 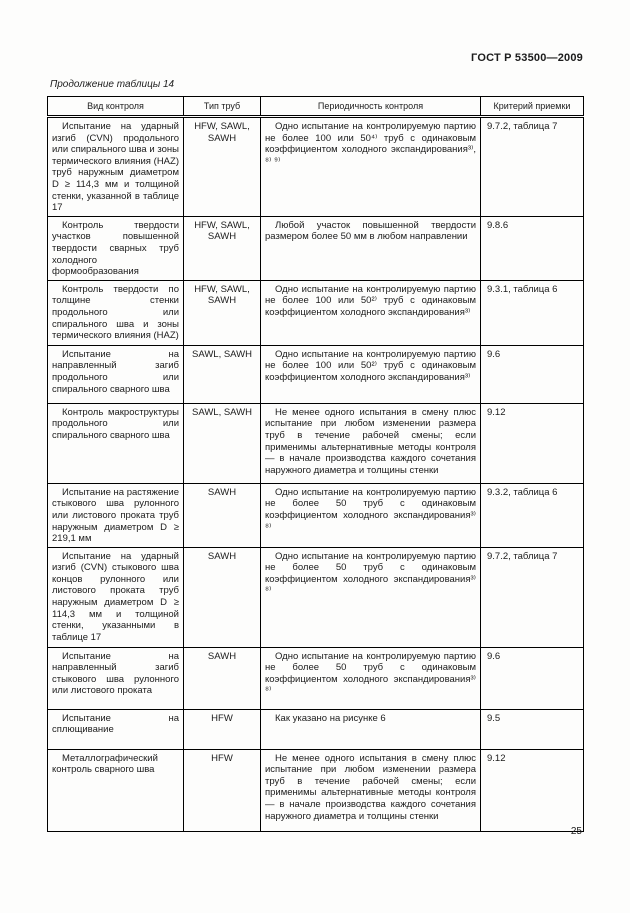 What do you see at coordinates (576, 831) in the screenshot?
I see `page-number: 25` at bounding box center [576, 831].